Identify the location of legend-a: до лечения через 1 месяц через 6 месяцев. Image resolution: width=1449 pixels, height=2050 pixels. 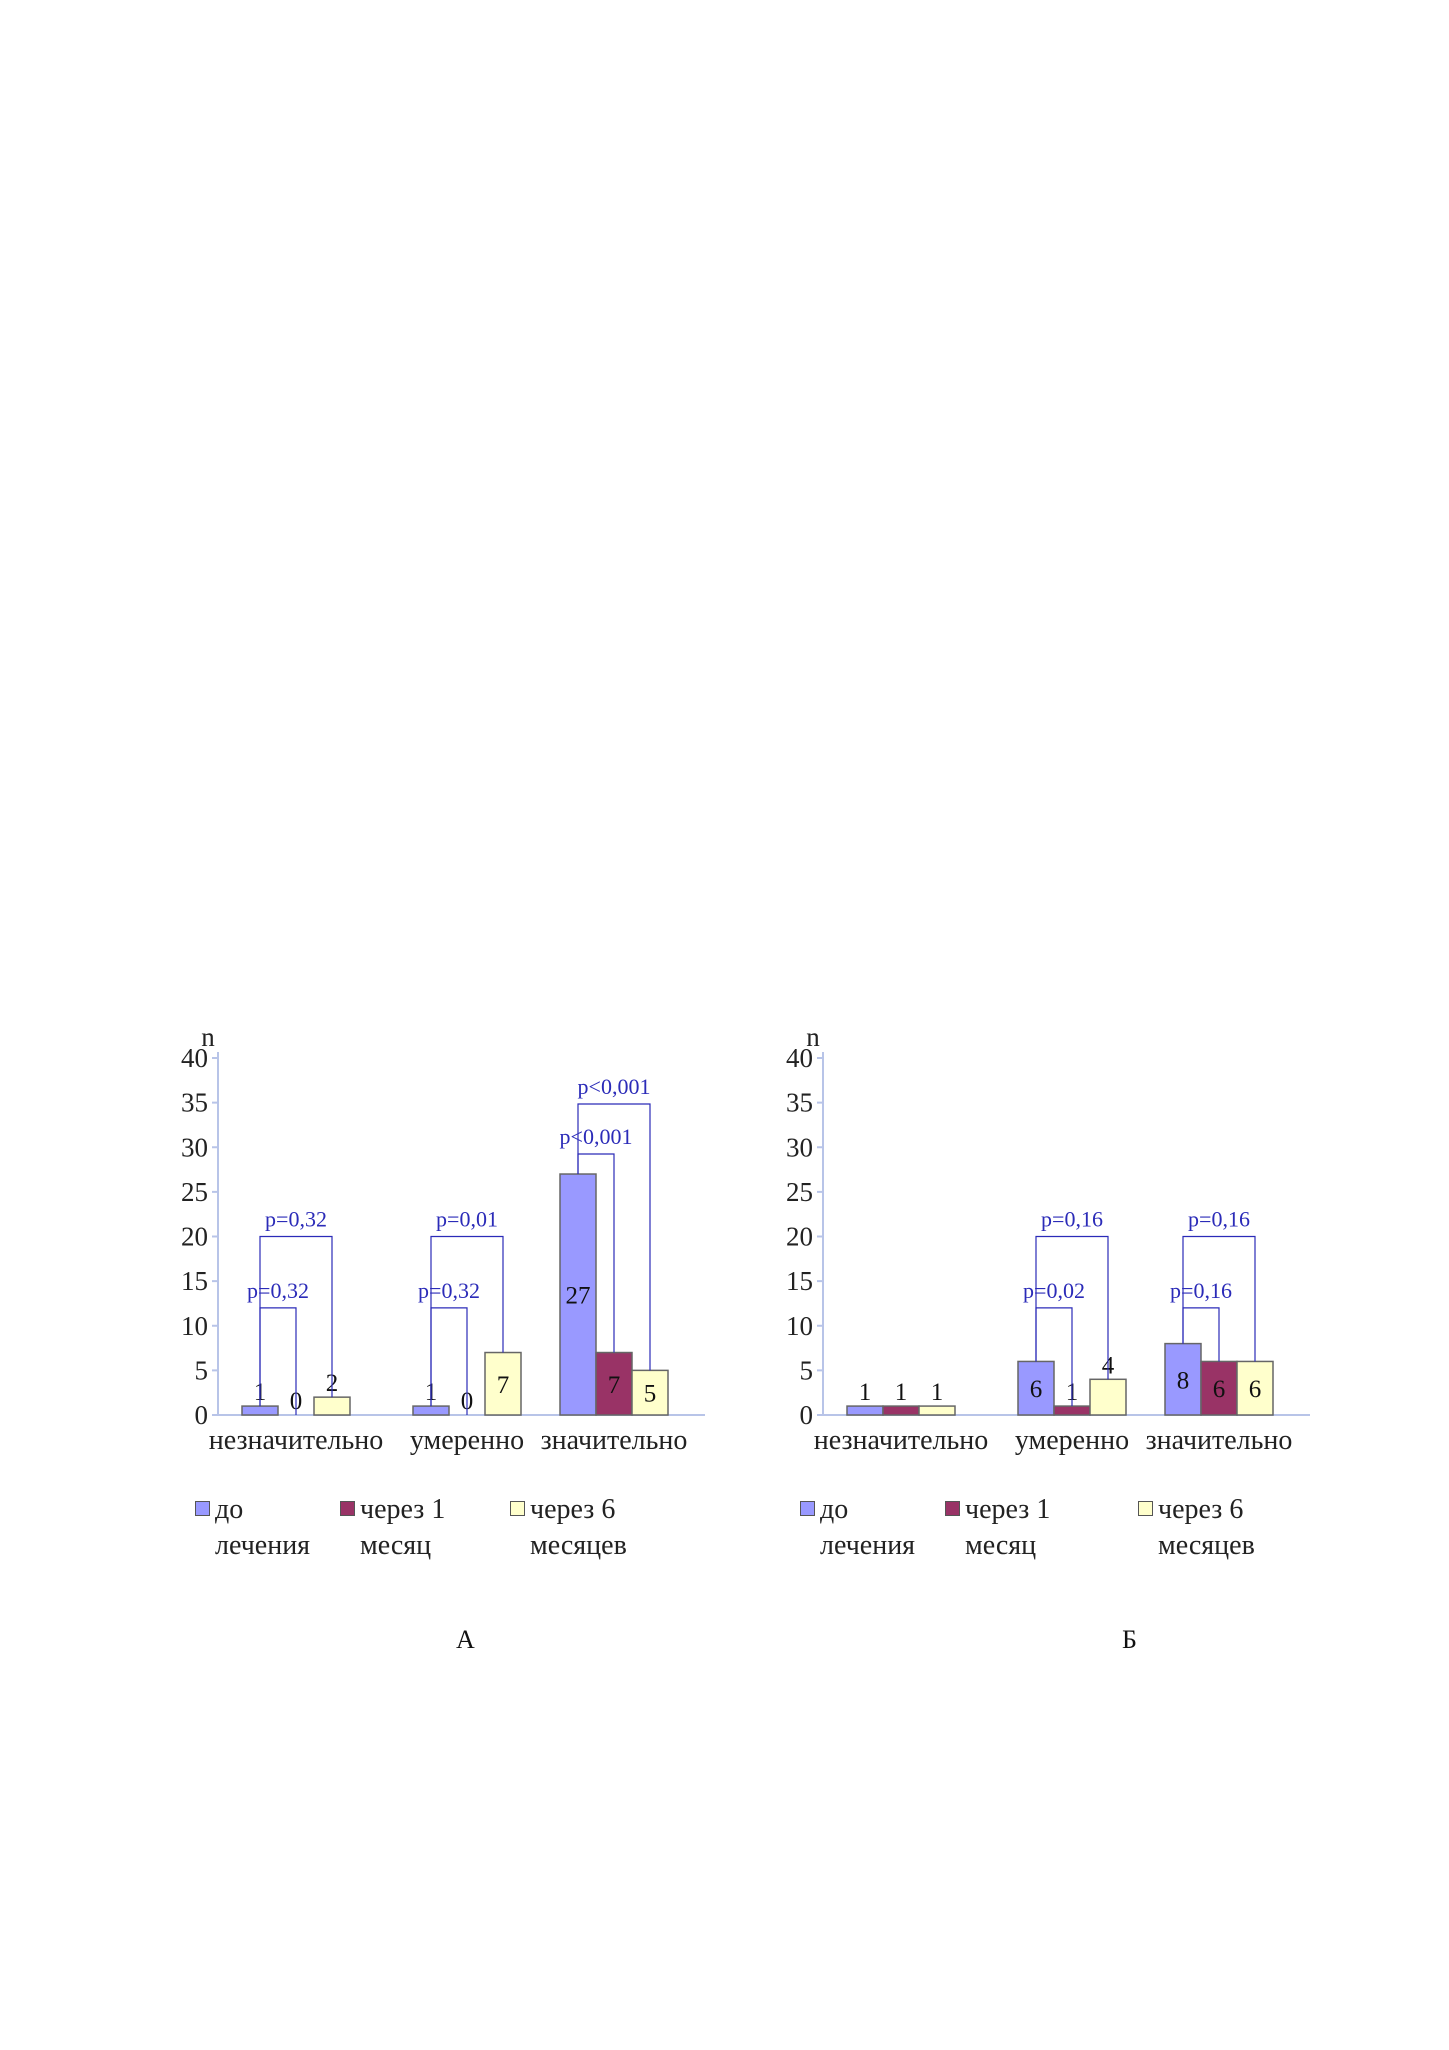
(475, 1537).